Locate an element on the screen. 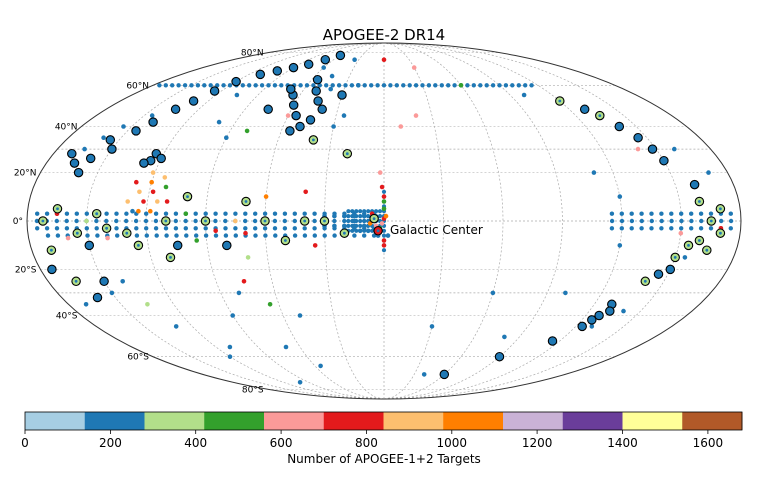 The width and height of the screenshot is (768, 483). colorbar-tick-label: 0 is located at coordinates (25, 443).